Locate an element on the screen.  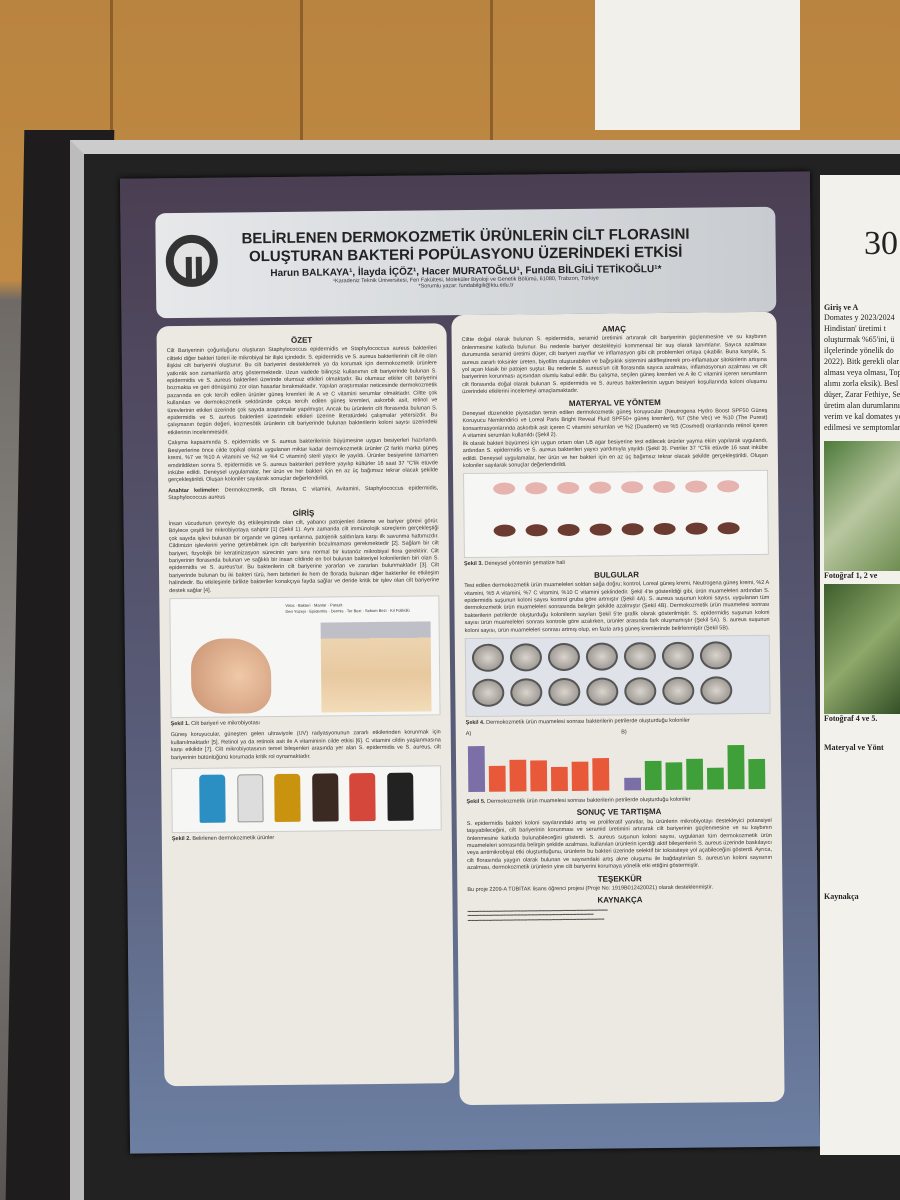
figure-1-caption: Şekil 1. Cilt bariyeri ve mikrobiyotası is located at coordinates (215, 724).